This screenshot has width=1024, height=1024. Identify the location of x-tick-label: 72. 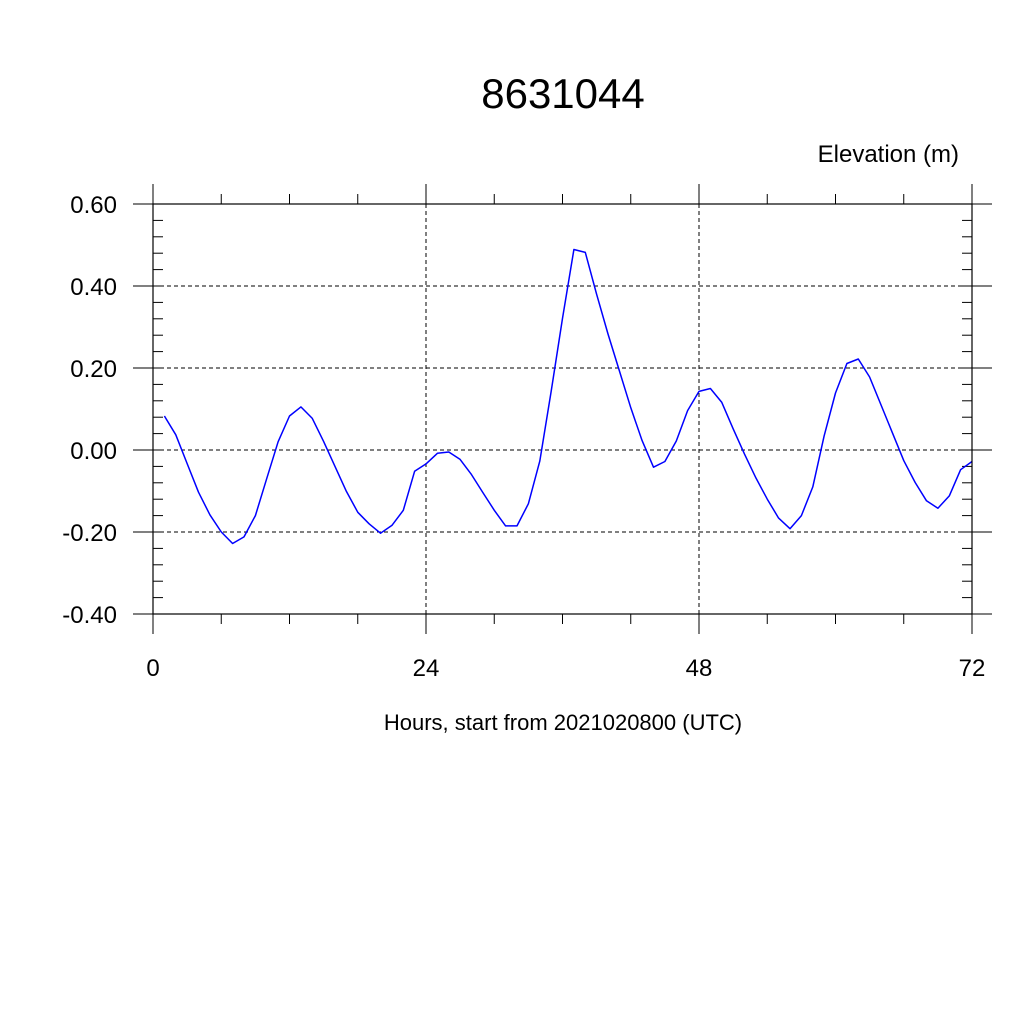
(972, 668).